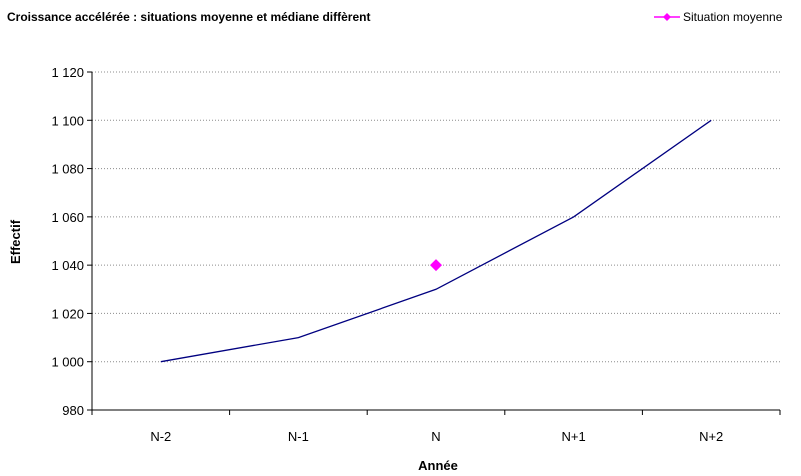 The height and width of the screenshot is (476, 801). I want to click on y-tick-label: 1 020, so click(67, 313).